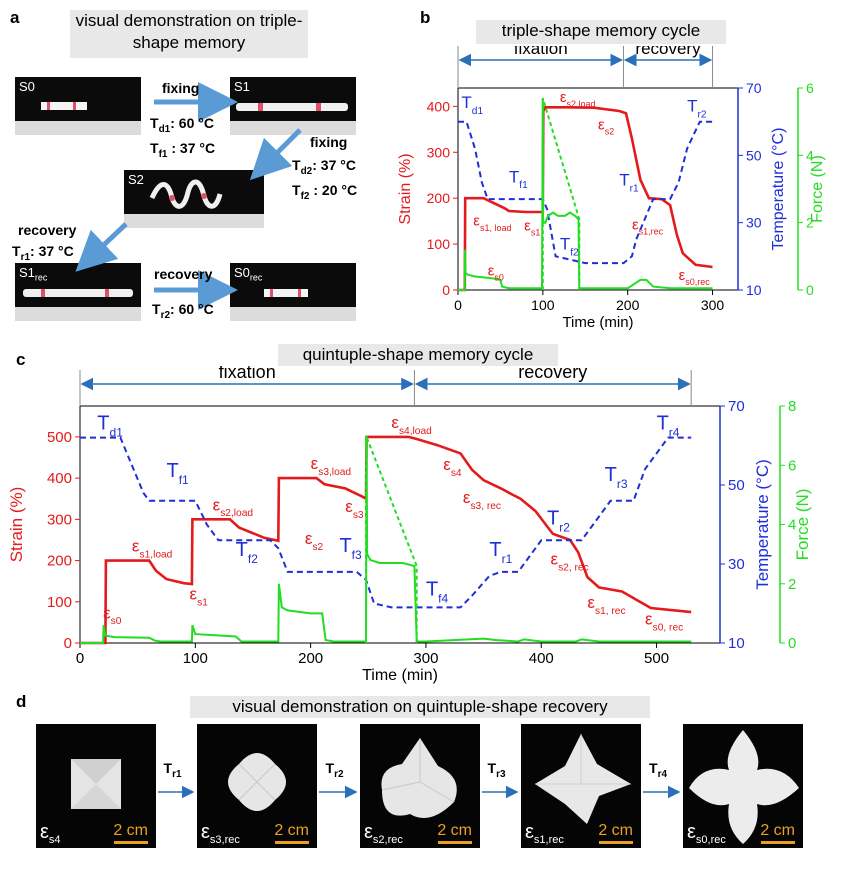 Image resolution: width=841 pixels, height=876 pixels. I want to click on series-force-dashed-, so click(391, 539).